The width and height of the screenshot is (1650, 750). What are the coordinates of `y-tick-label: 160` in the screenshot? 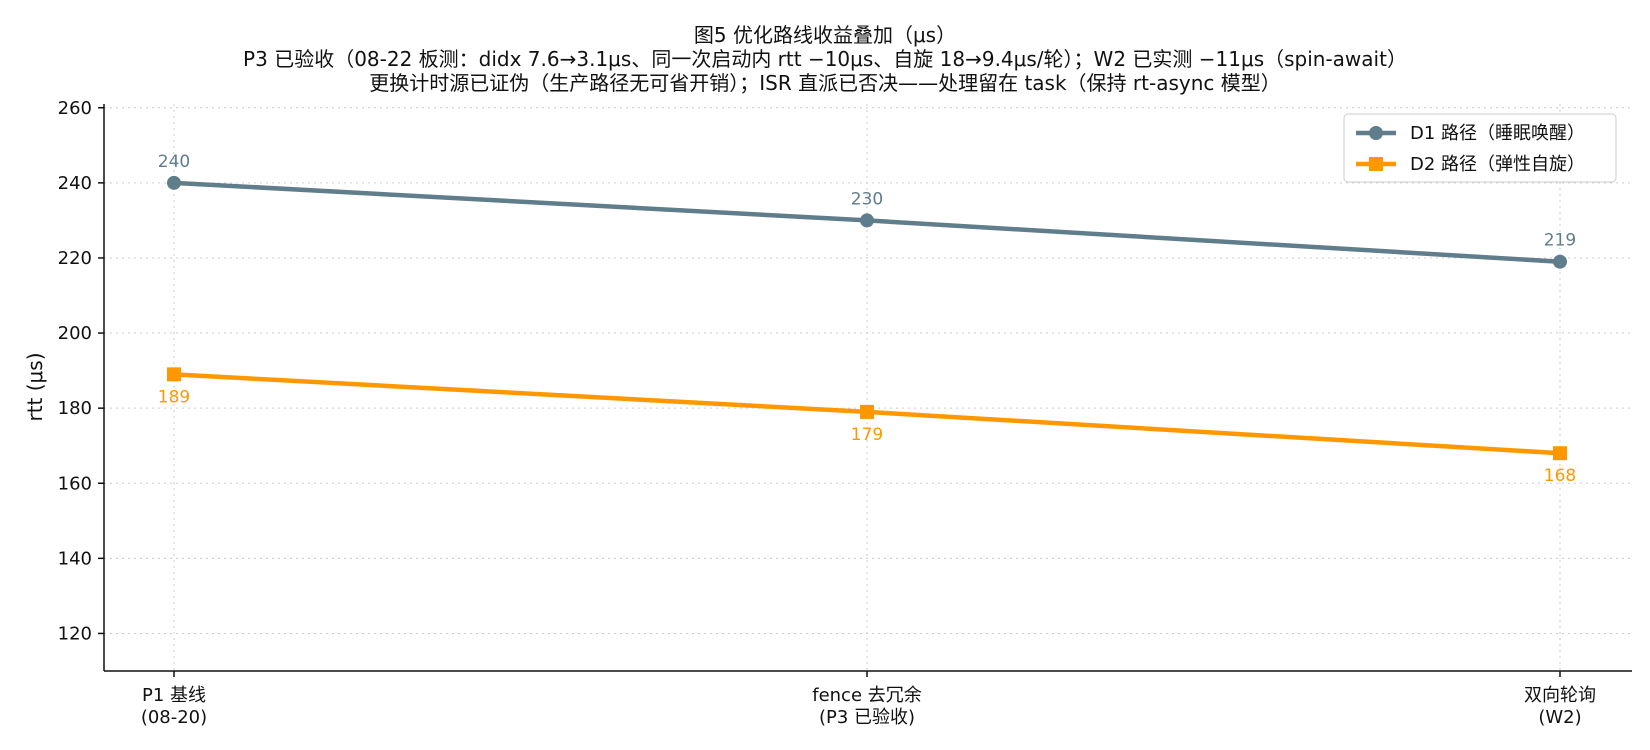 It's located at (75, 483).